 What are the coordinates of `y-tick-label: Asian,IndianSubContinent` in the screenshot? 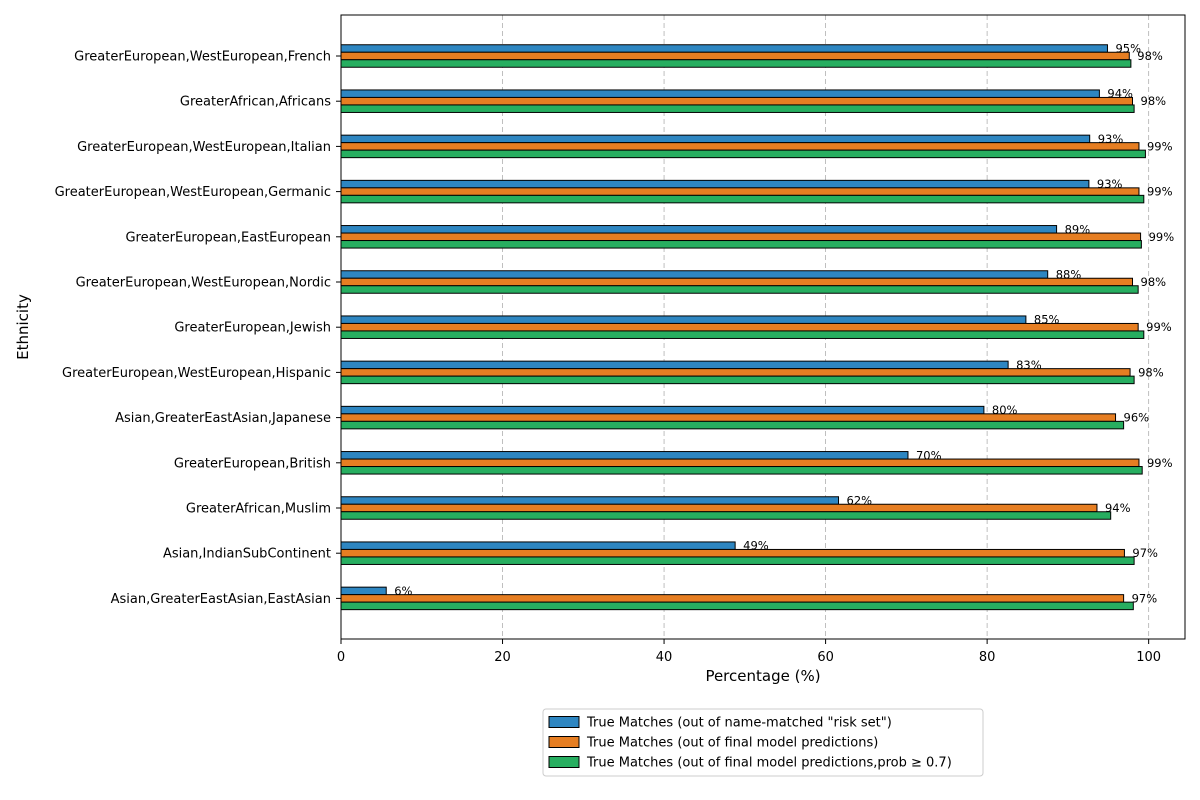 It's located at (247, 554).